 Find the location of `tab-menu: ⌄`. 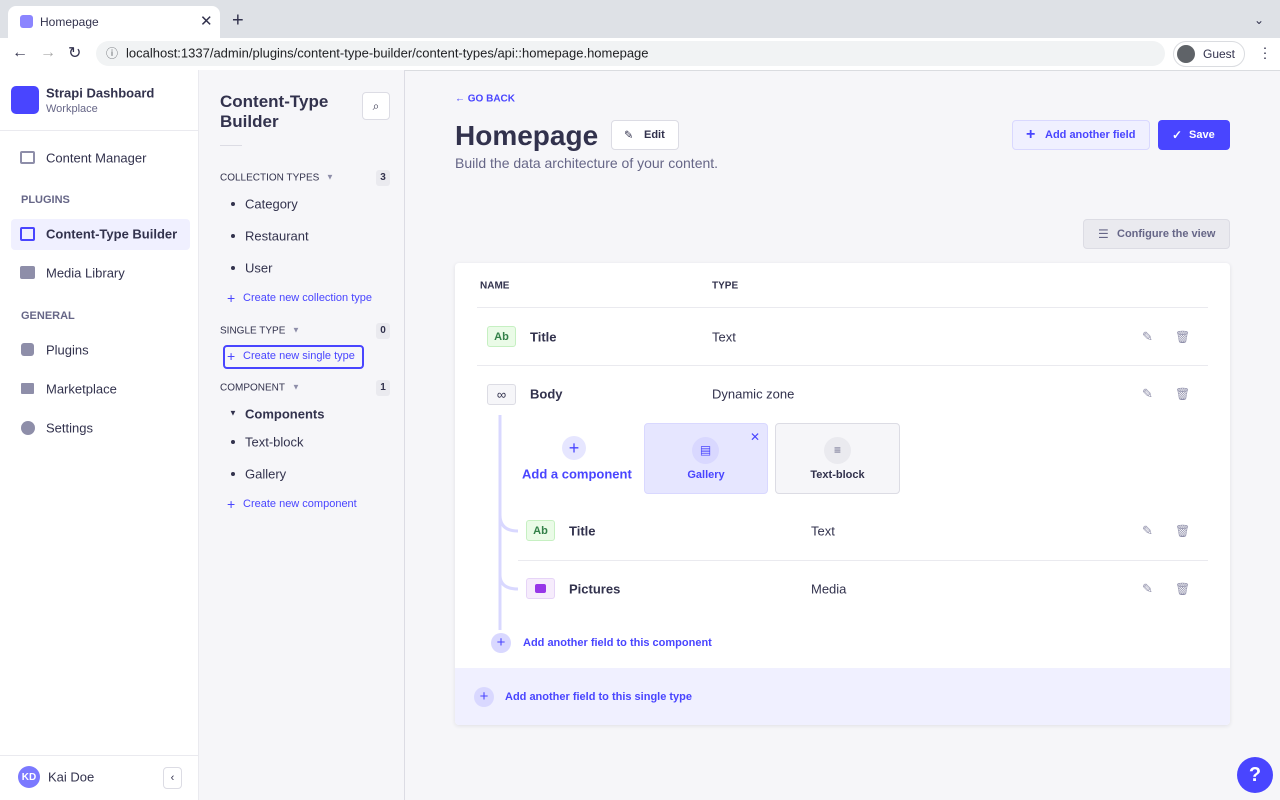

tab-menu: ⌄ is located at coordinates (1259, 20).